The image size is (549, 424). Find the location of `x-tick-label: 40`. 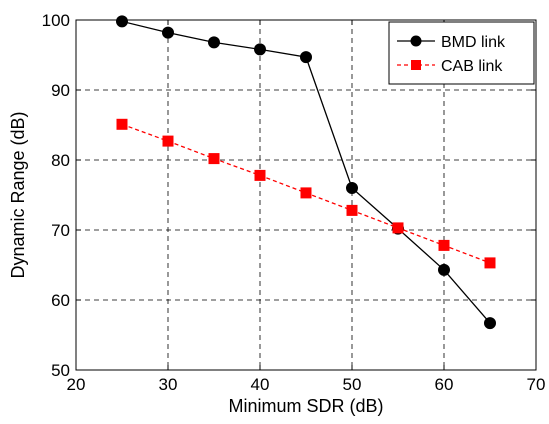

x-tick-label: 40 is located at coordinates (260, 384).